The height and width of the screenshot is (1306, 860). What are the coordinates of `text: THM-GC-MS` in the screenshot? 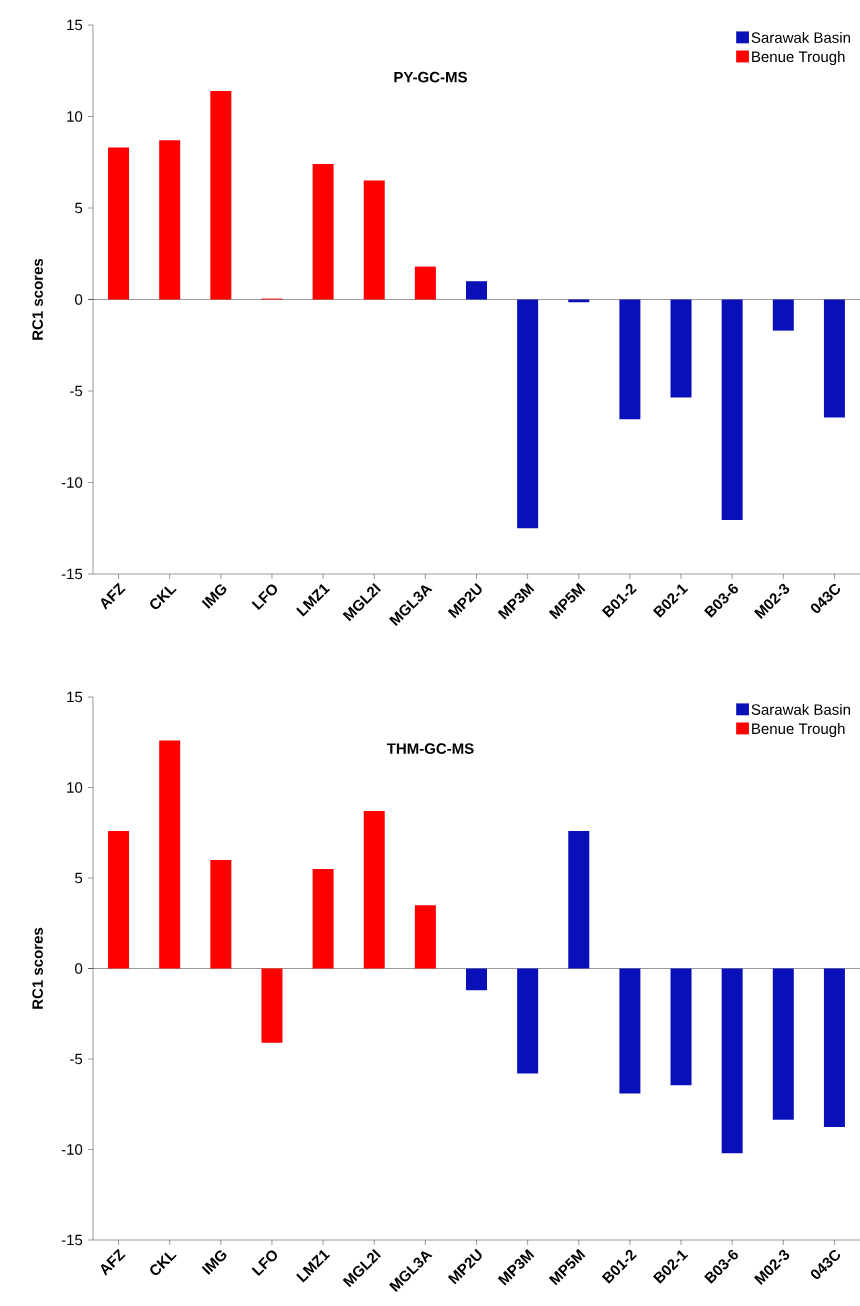 It's located at (430, 748).